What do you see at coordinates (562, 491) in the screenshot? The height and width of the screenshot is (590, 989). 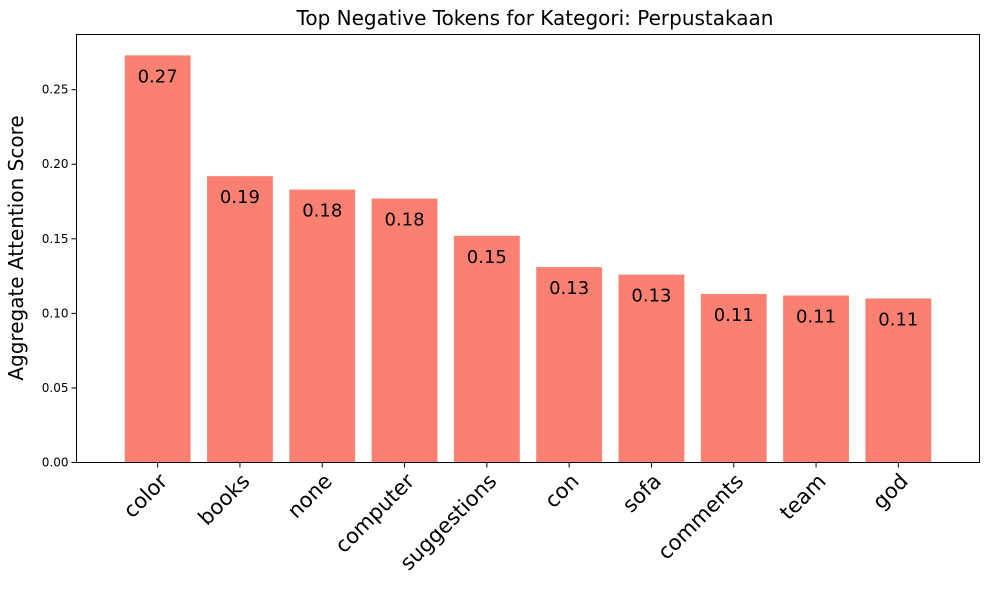 I see `x-tick-label-con: con` at bounding box center [562, 491].